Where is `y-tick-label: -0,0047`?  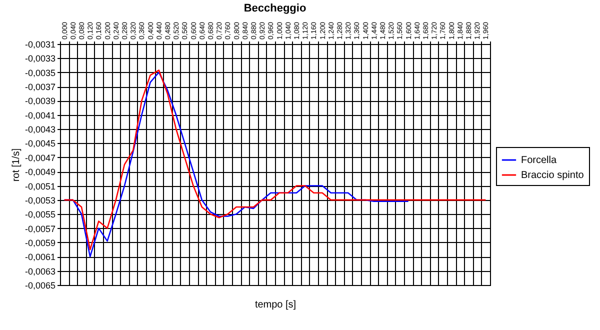
y-tick-label: -0,0047 is located at coordinates (40, 157).